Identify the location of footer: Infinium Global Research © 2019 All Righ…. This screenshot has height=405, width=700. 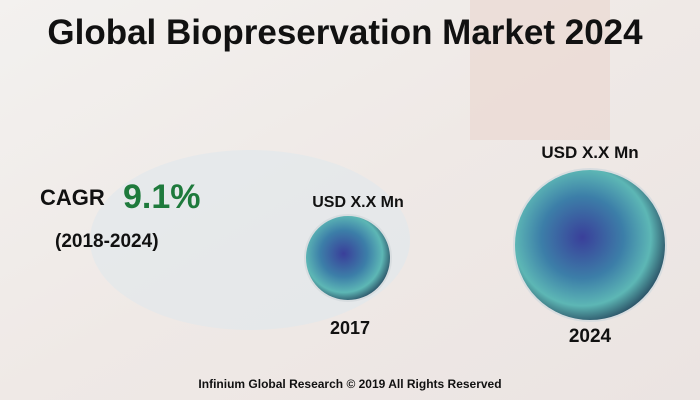
(349, 384).